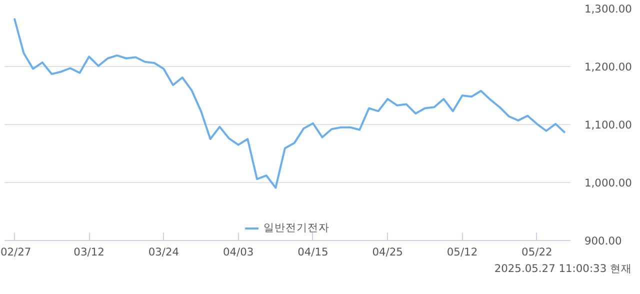 The height and width of the screenshot is (294, 640). What do you see at coordinates (563, 268) in the screenshot?
I see `text: 2025.05.27 11:00:33 현재` at bounding box center [563, 268].